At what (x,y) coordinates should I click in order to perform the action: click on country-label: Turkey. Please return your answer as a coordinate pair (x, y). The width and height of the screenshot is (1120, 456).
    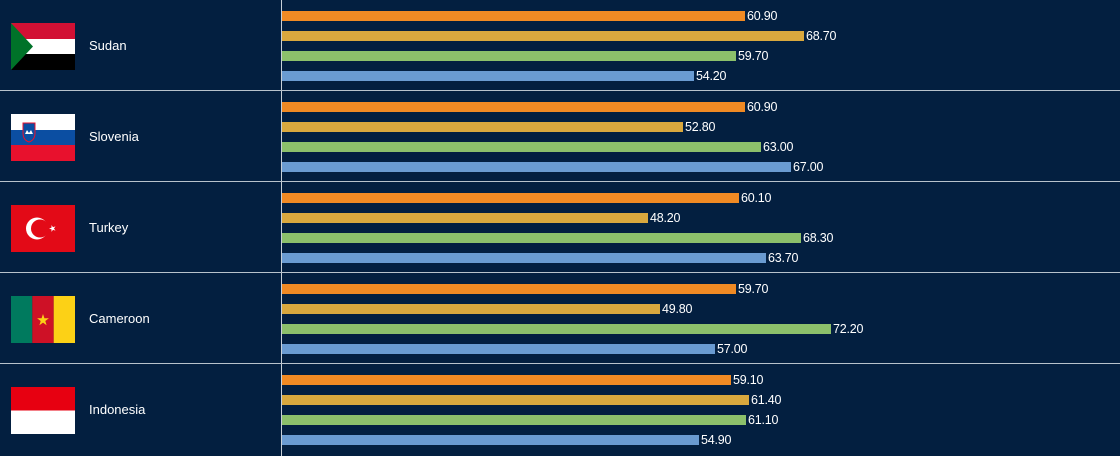
    Looking at the image, I should click on (109, 227).